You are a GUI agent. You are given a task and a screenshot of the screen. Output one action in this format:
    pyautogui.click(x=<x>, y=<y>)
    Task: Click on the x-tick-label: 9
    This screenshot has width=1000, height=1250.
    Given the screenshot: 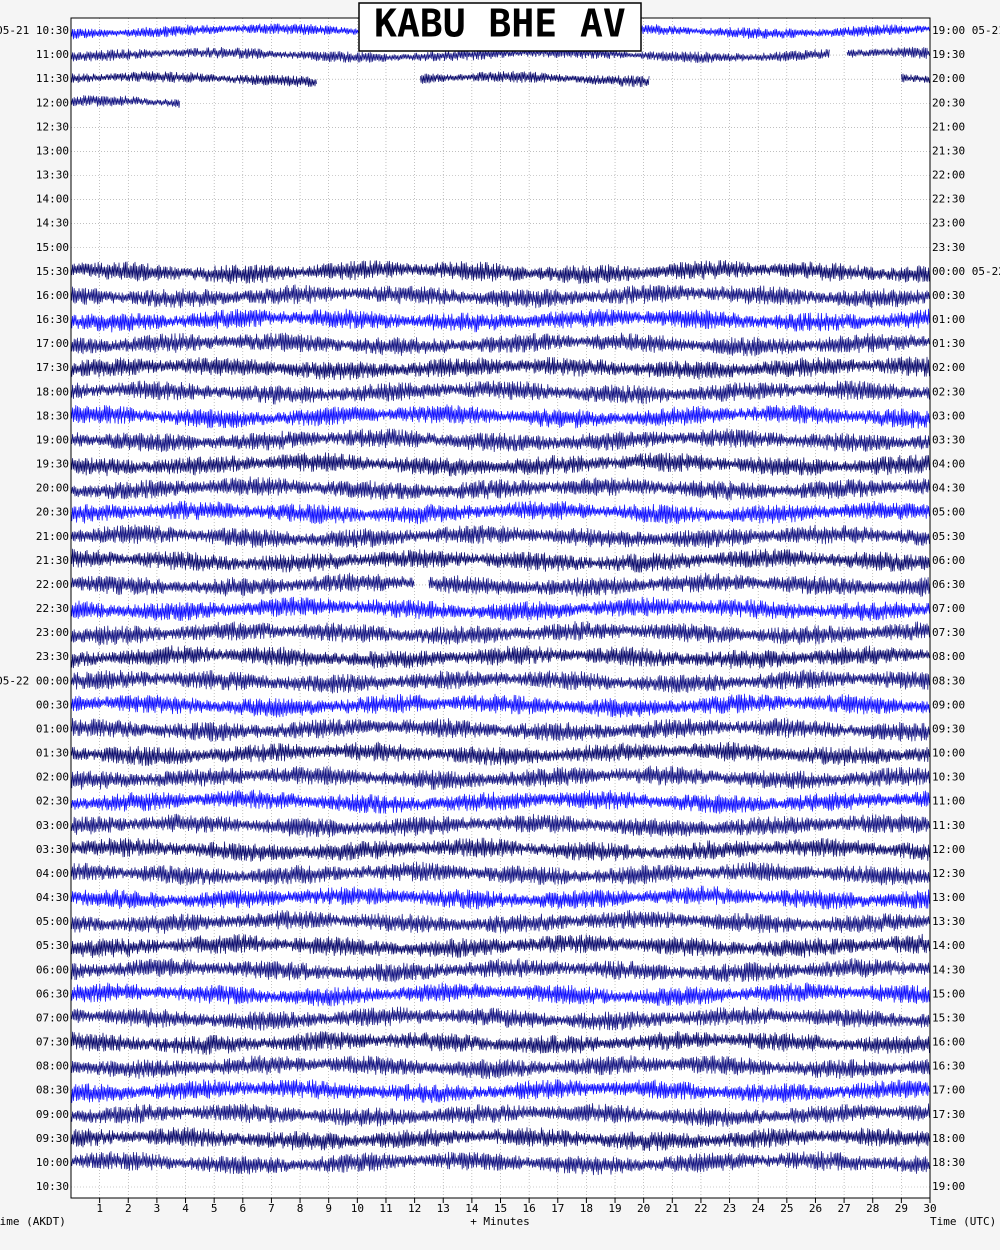 What is the action you would take?
    pyautogui.click(x=328, y=1208)
    